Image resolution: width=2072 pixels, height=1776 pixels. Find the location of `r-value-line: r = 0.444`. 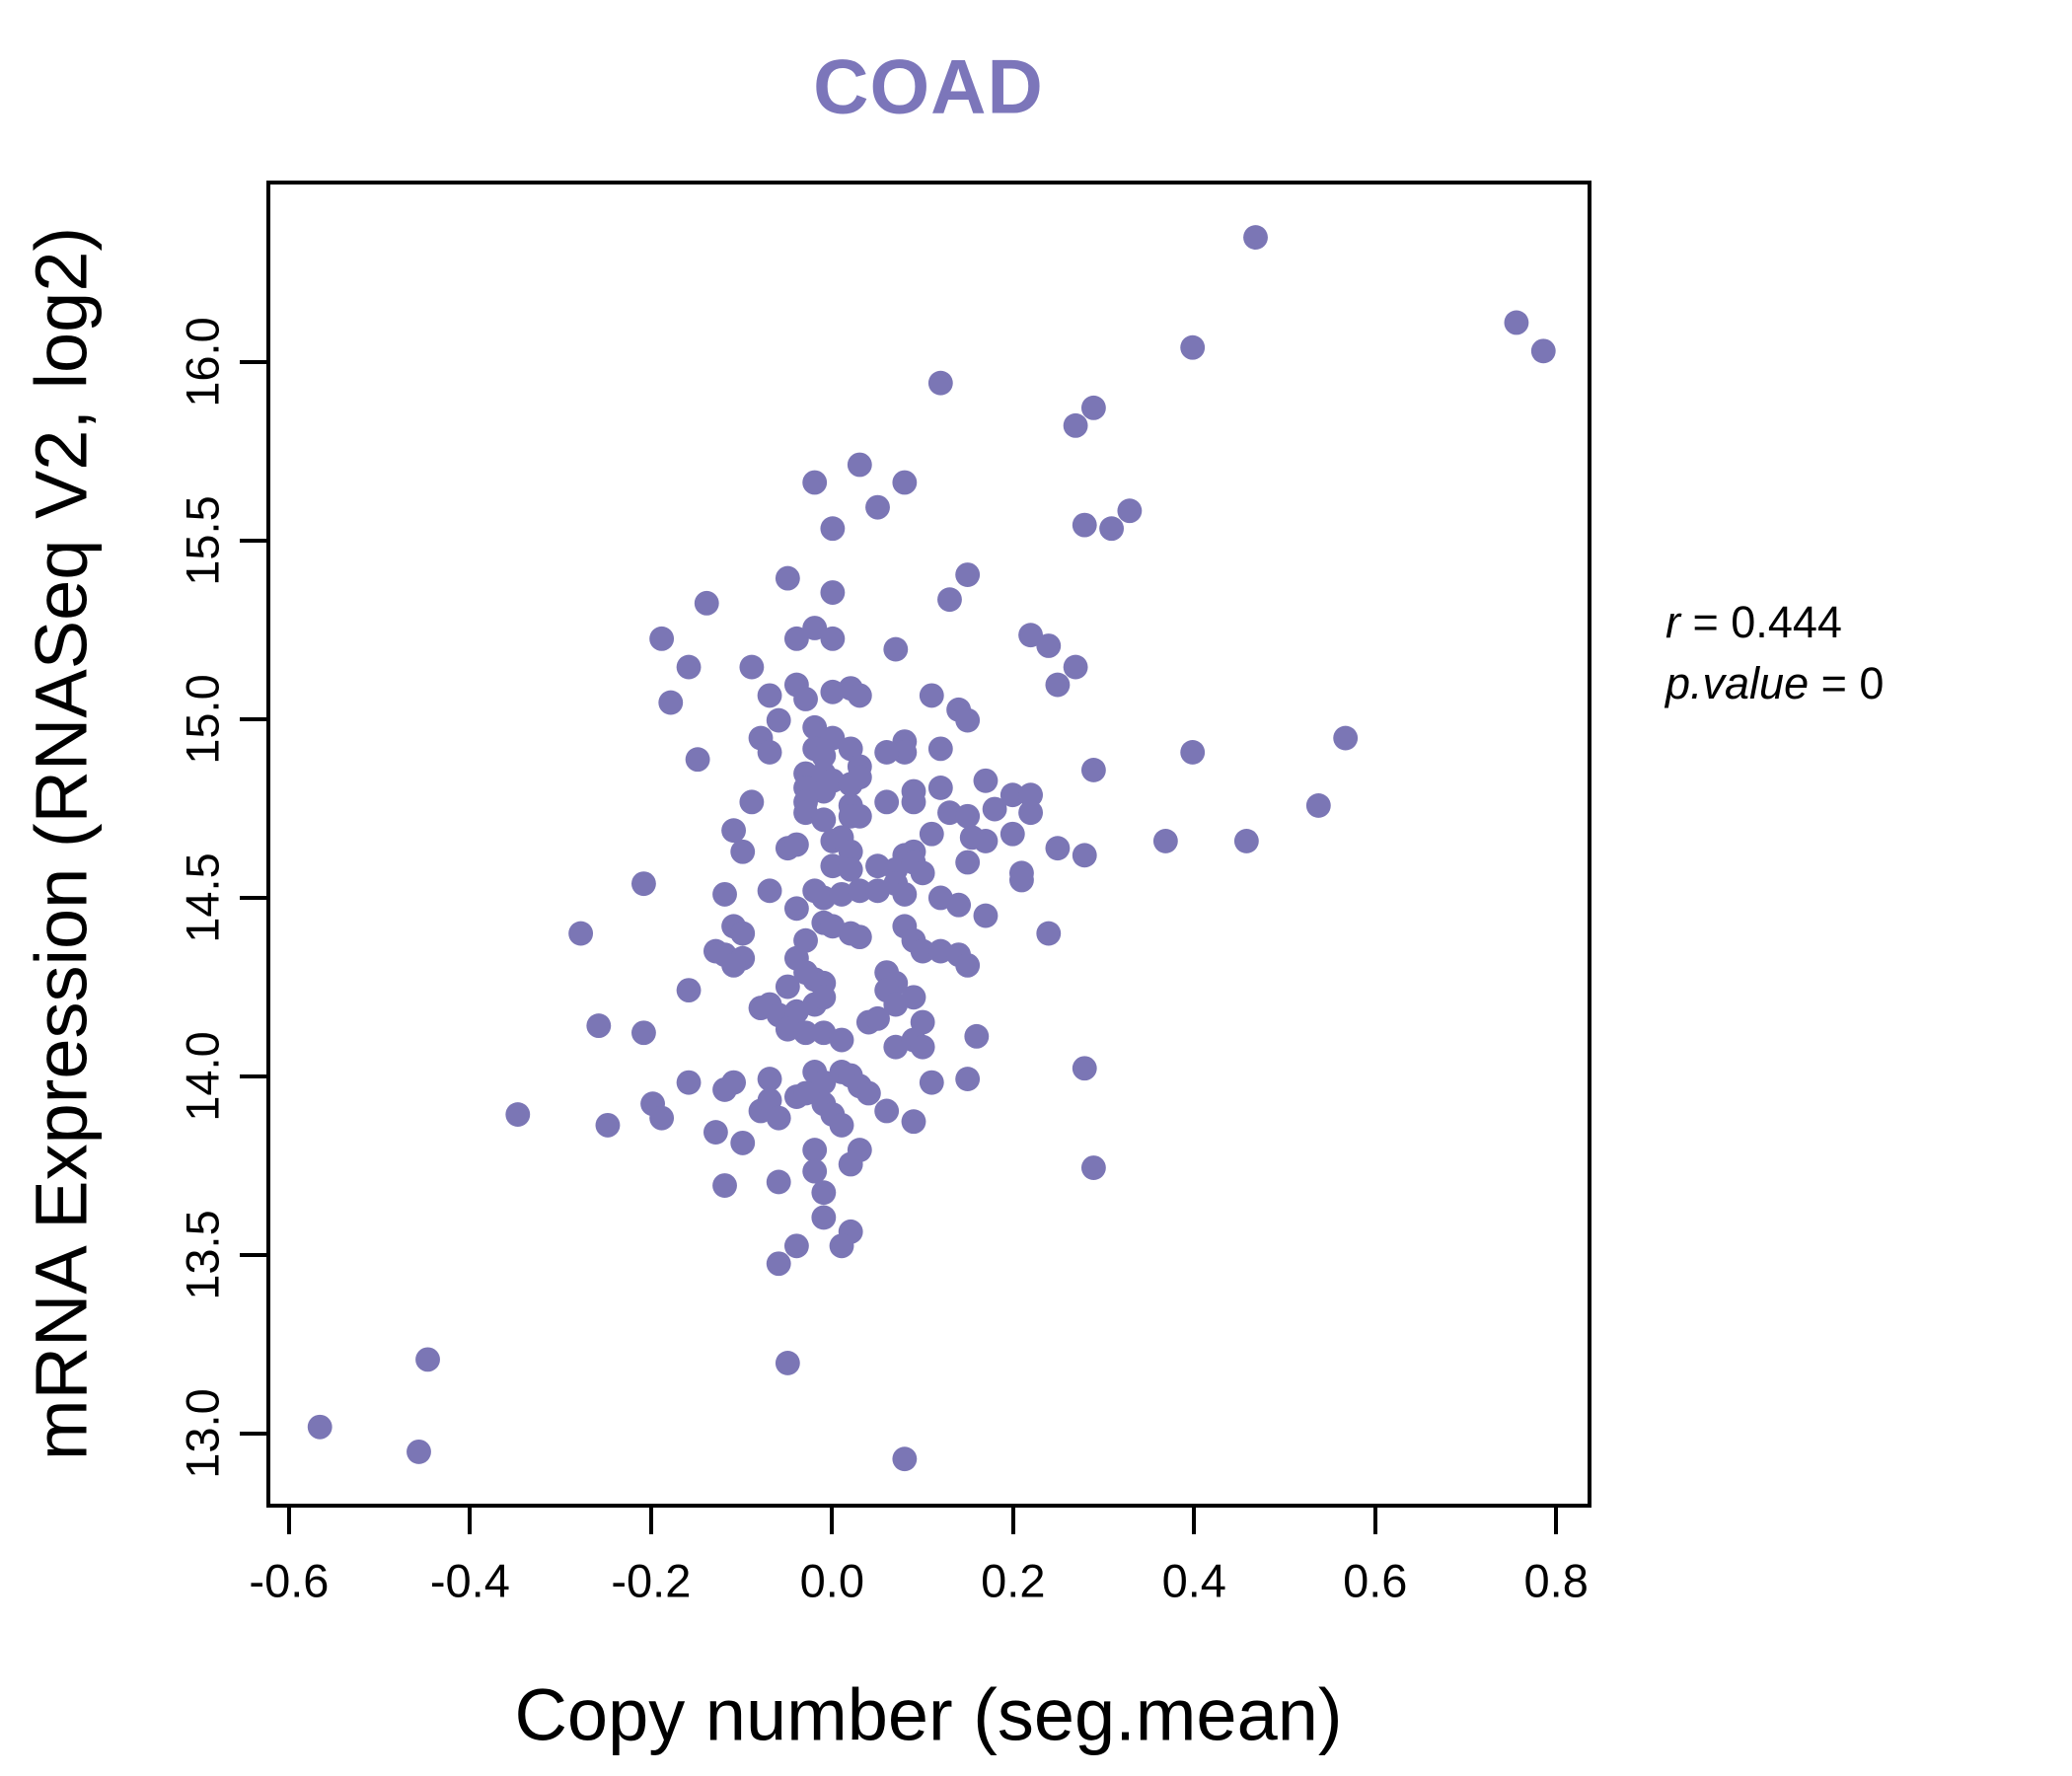

r-value-line: r = 0.444 is located at coordinates (1774, 622).